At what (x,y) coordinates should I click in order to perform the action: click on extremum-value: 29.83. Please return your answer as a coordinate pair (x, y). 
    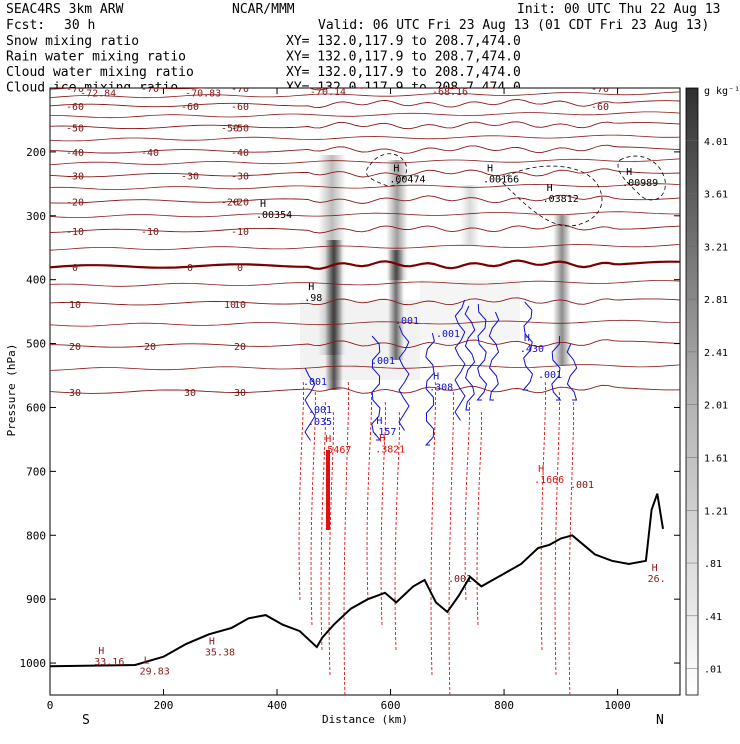
    Looking at the image, I should click on (155, 672).